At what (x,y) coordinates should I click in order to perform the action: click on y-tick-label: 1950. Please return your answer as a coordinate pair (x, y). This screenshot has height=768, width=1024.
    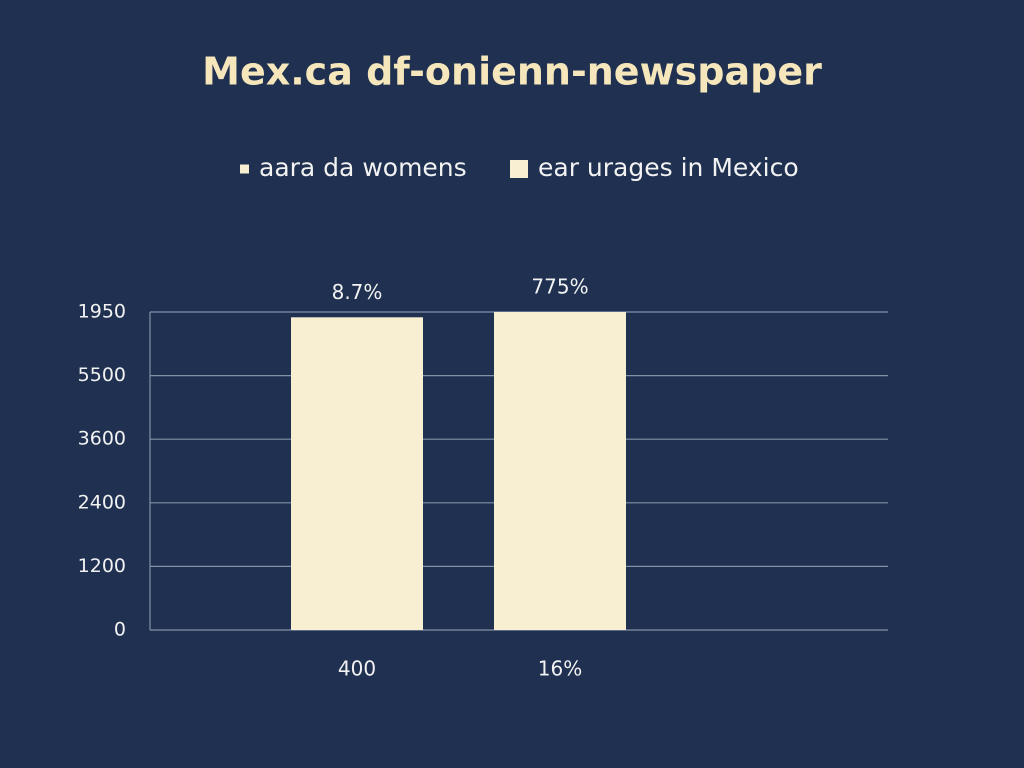
    Looking at the image, I should click on (102, 312).